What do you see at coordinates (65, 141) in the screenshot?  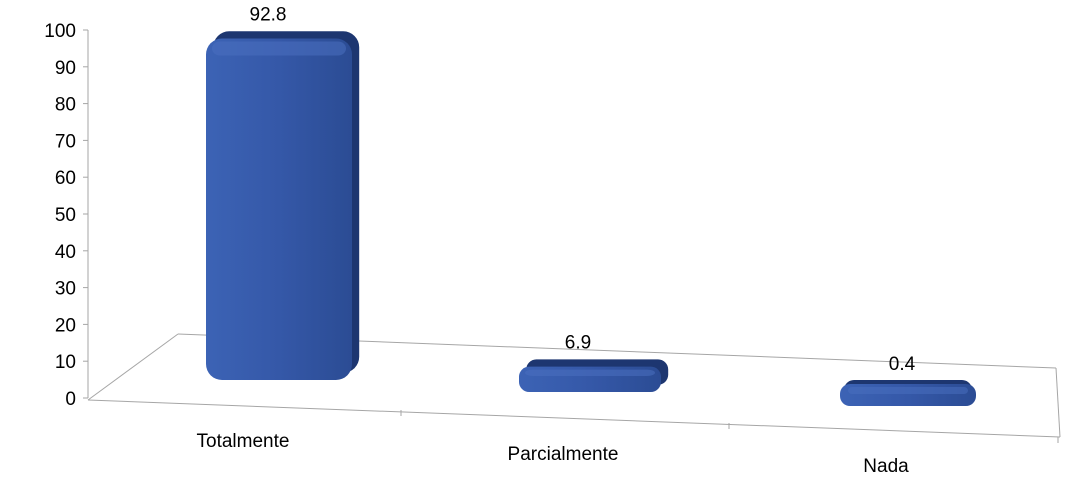 I see `y-tick-label: 70` at bounding box center [65, 141].